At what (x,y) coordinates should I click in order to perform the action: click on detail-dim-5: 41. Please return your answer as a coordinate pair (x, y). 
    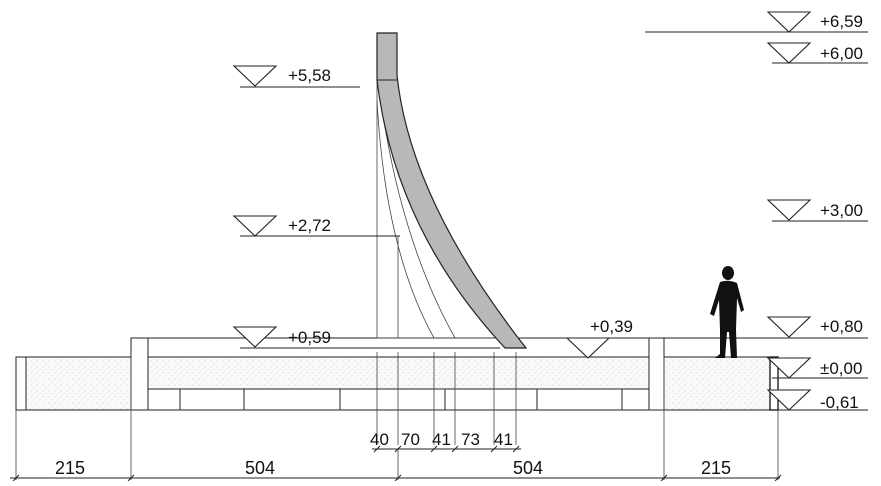
    Looking at the image, I should click on (503, 439).